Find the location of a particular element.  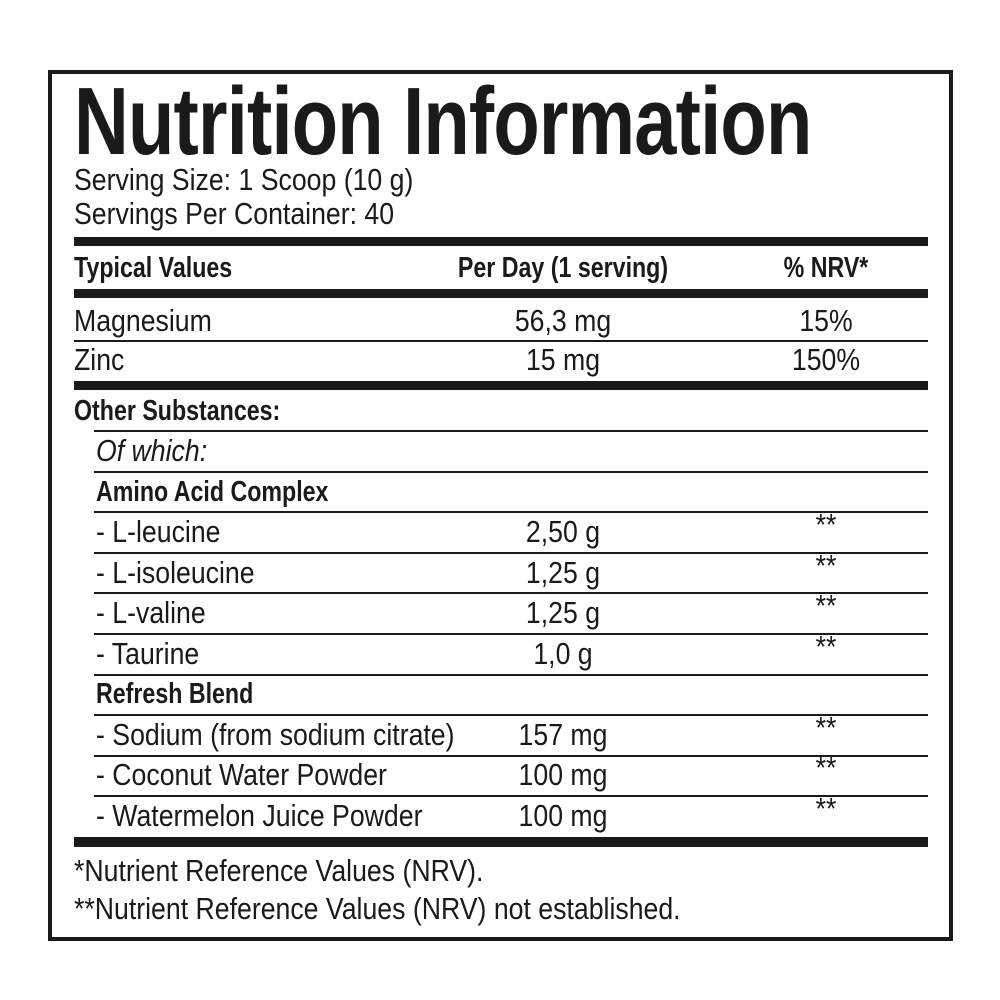

row-amount: 2,50 g is located at coordinates (563, 531).